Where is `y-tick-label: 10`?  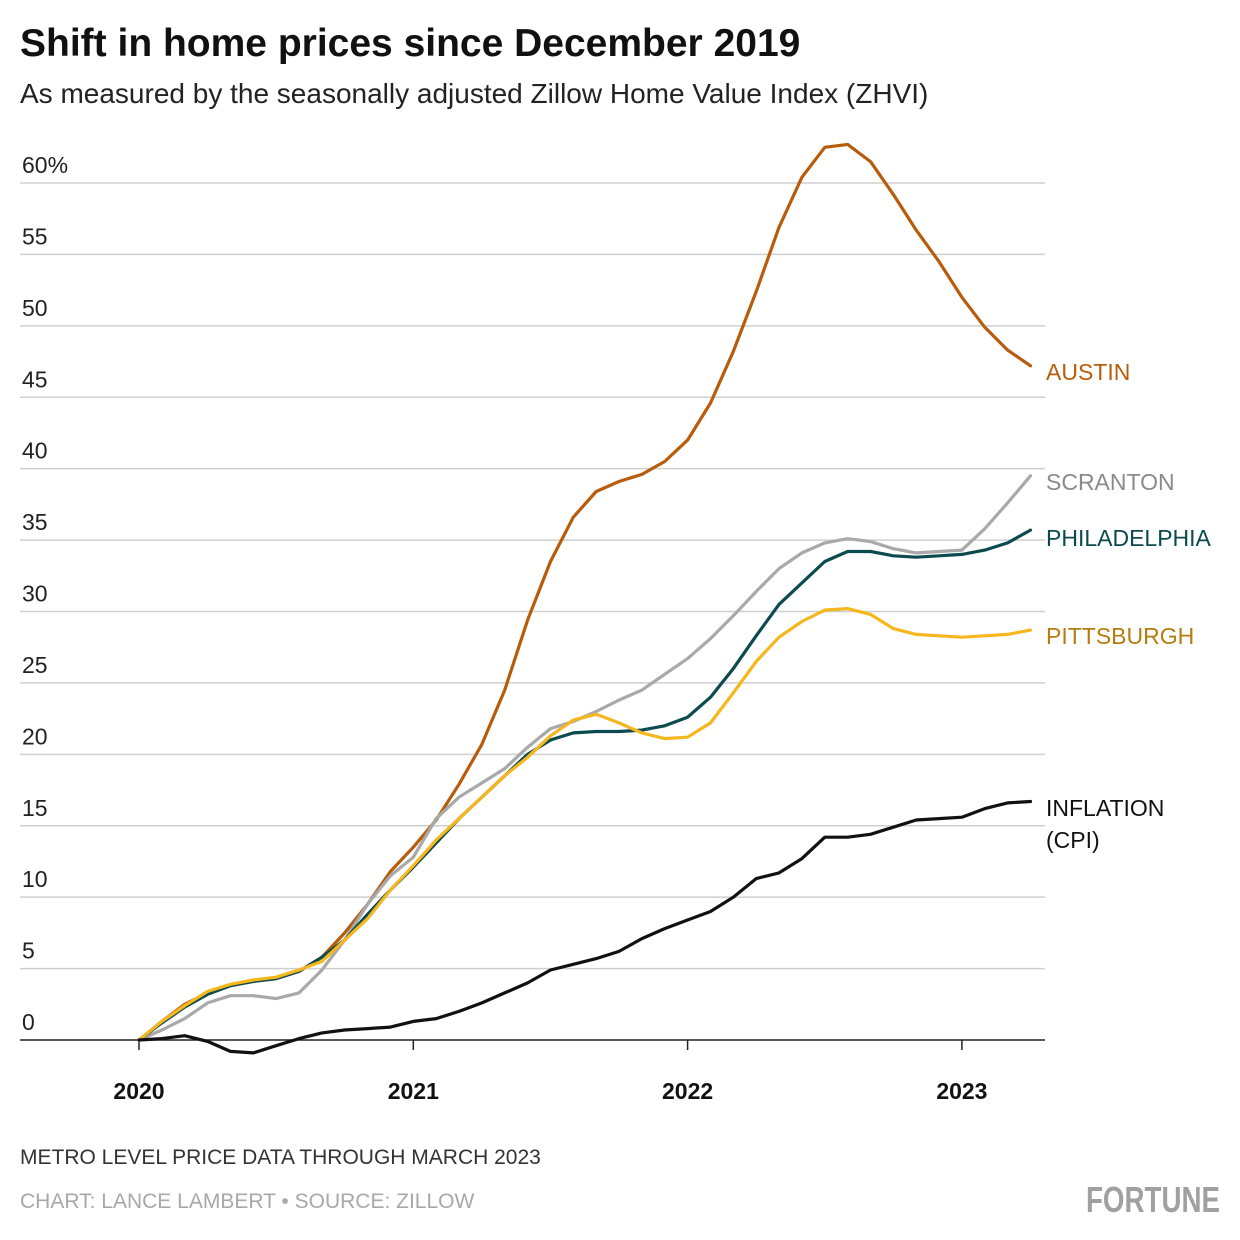 y-tick-label: 10 is located at coordinates (35, 879).